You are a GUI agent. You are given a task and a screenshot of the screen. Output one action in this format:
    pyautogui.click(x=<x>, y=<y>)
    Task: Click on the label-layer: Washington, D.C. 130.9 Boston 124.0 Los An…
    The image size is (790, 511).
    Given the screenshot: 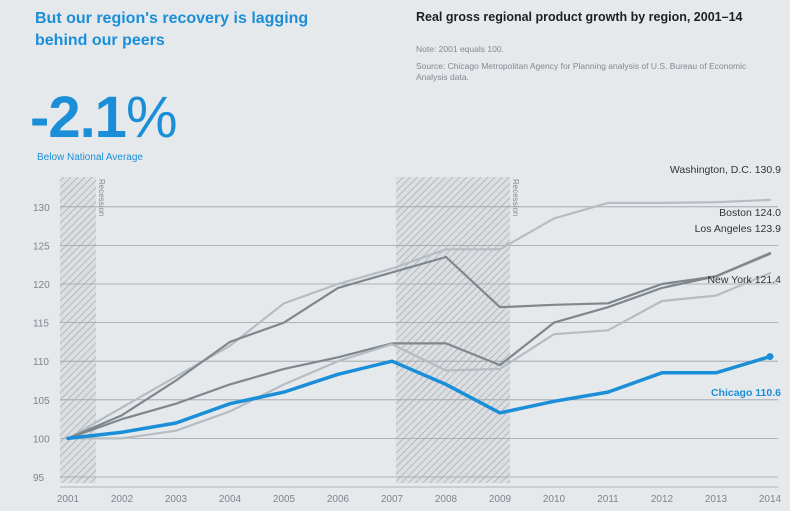 What is the action you would take?
    pyautogui.click(x=725, y=281)
    